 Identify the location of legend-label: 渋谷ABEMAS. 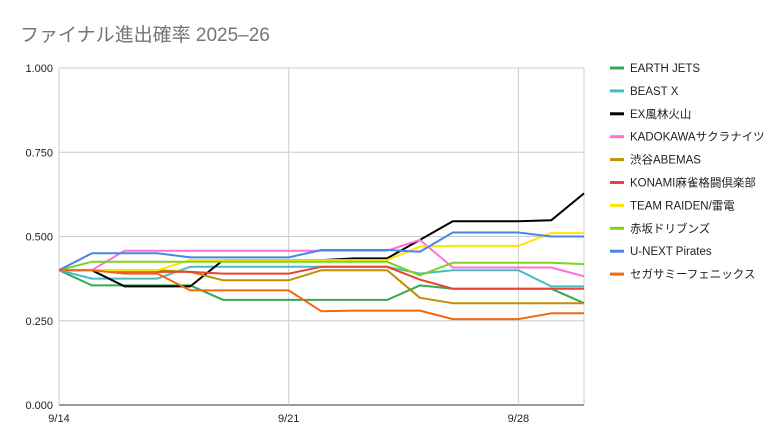
(665, 160).